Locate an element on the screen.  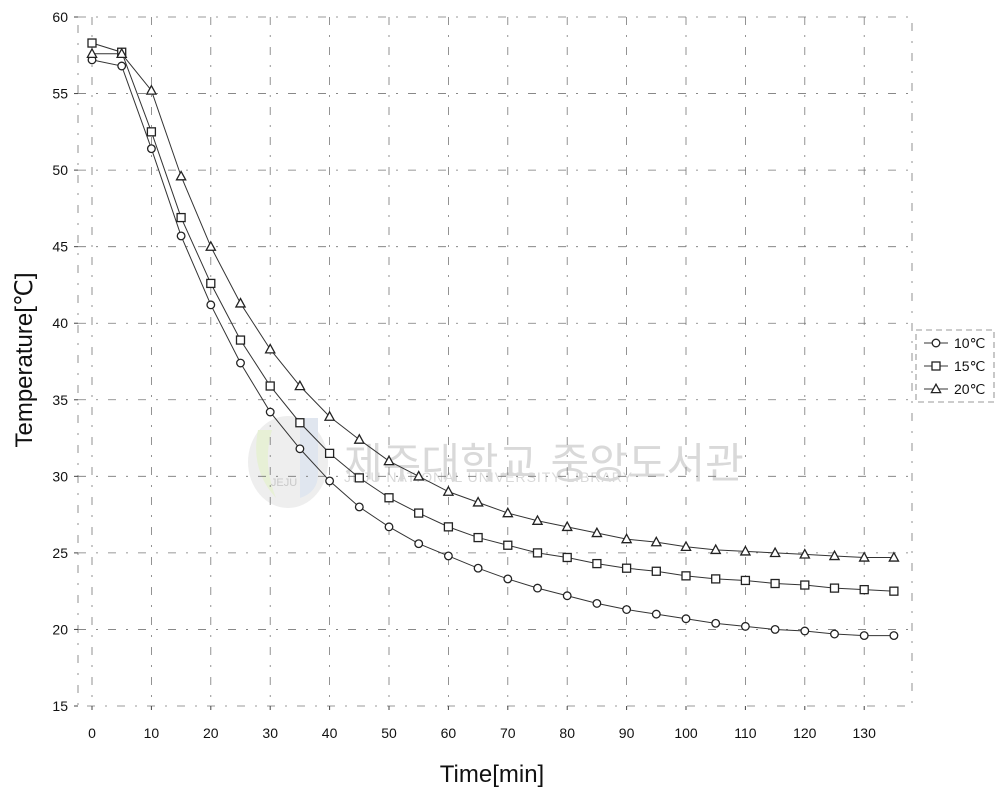
legend-marker-circle is located at coordinates (936, 343).